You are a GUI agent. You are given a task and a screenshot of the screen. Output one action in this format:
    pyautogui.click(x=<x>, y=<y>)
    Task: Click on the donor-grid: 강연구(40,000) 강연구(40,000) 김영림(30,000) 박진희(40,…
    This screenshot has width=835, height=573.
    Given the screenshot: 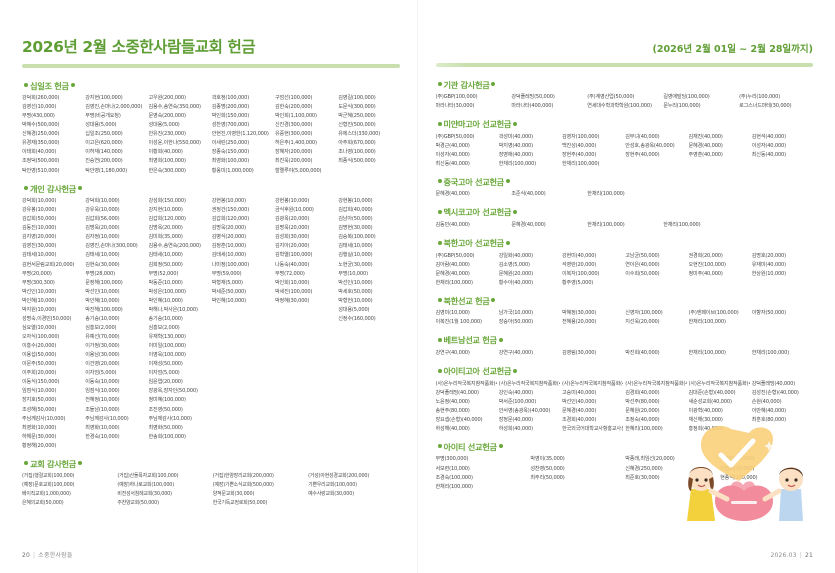 What is the action you would take?
    pyautogui.click(x=625, y=353)
    